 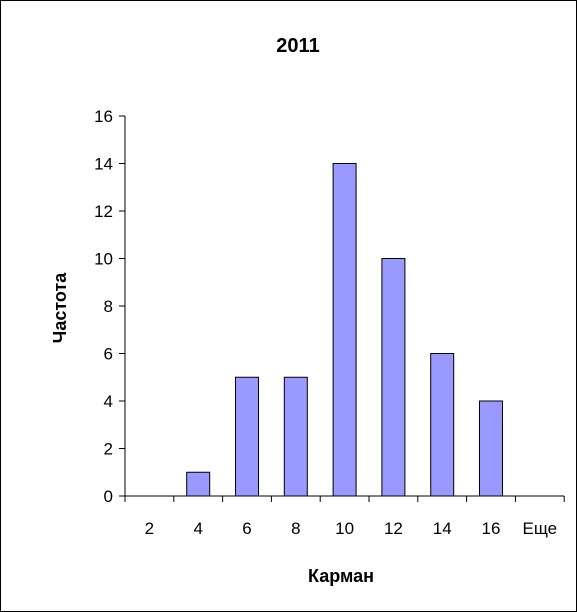 I want to click on x-tick-label: 4, so click(x=197, y=528).